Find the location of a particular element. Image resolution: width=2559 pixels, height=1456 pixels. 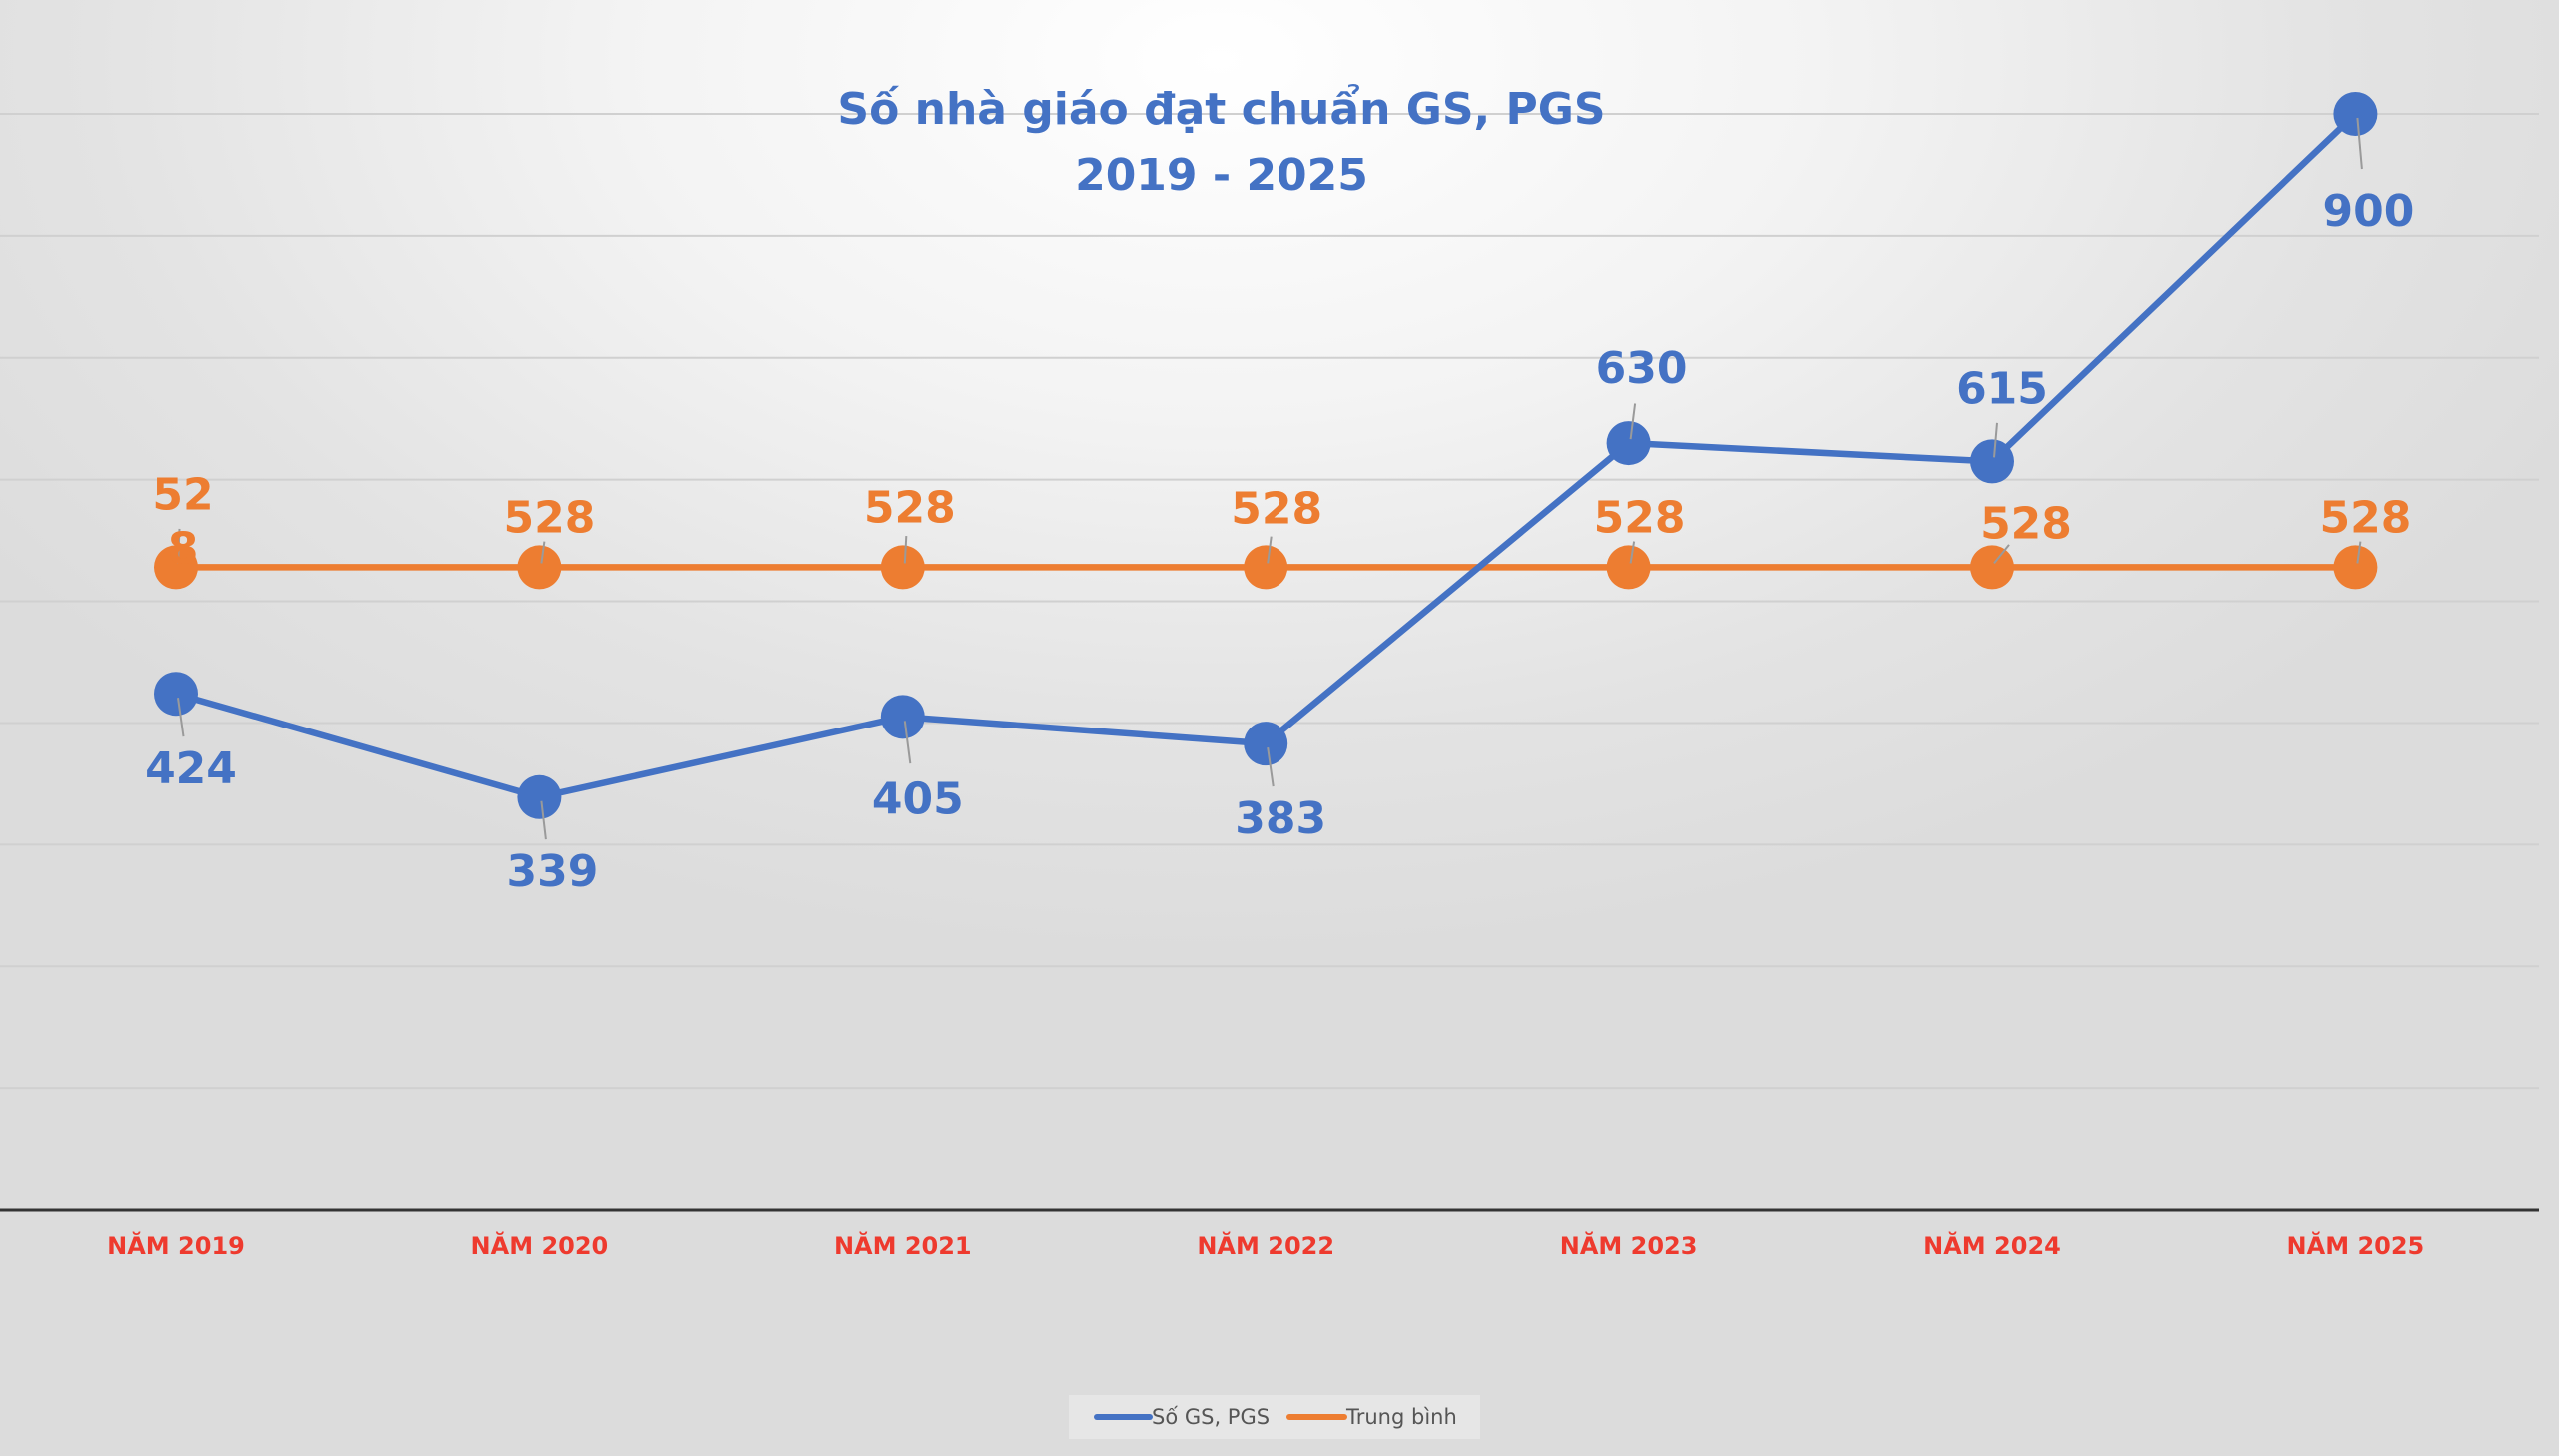

x-tick-label: NĂM 2021 is located at coordinates (903, 1245).